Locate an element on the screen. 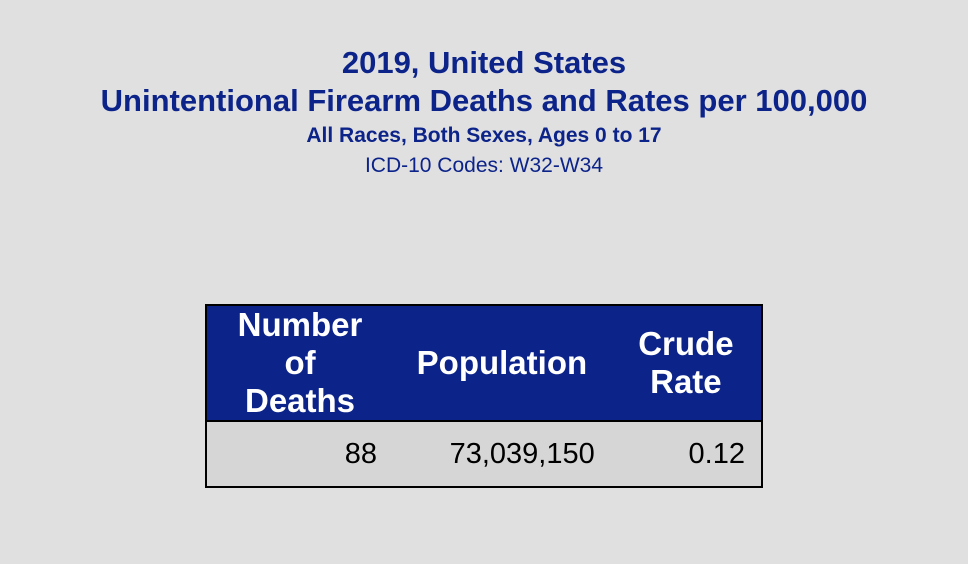 The image size is (968, 564). report-subtitle: All Races, Both Sexes, Ages 0 to 17 is located at coordinates (484, 135).